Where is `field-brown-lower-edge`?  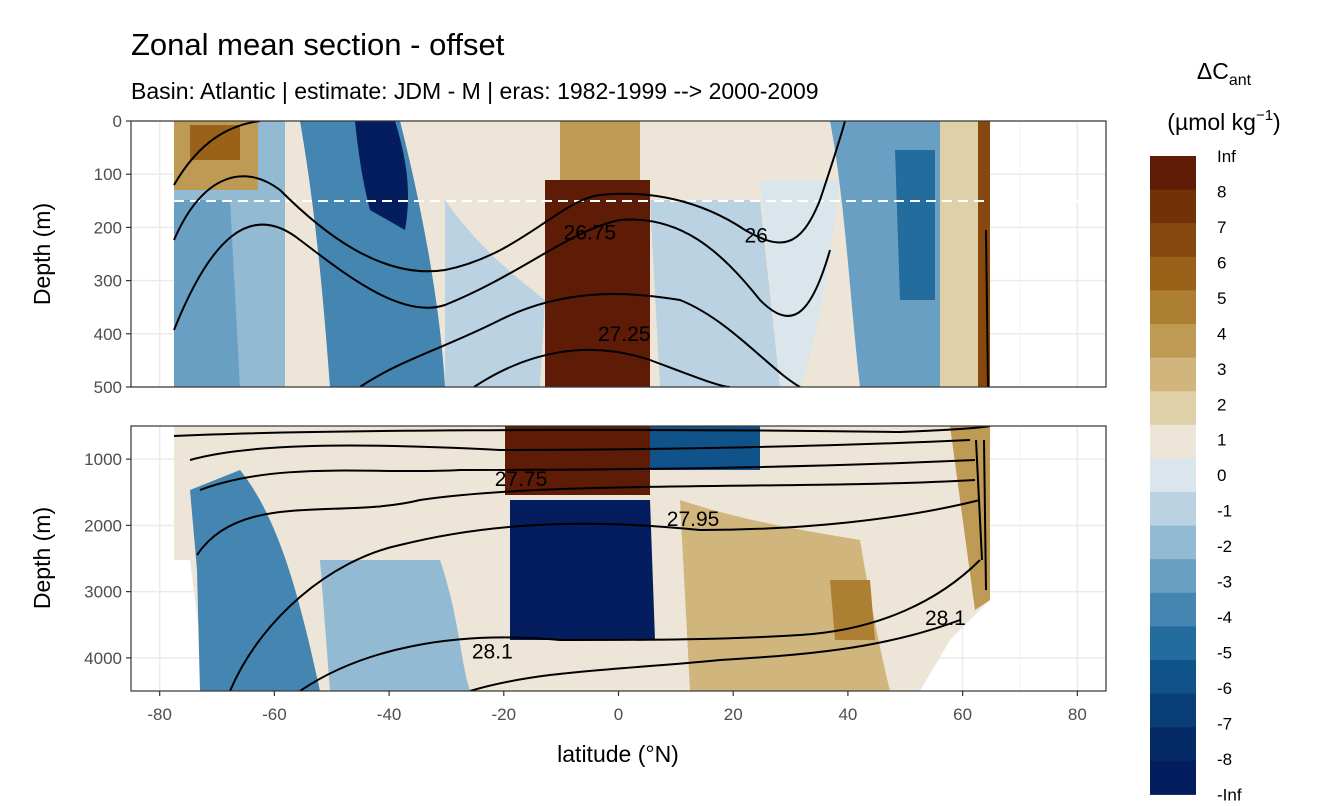
field-brown-lower-edge is located at coordinates (970, 518).